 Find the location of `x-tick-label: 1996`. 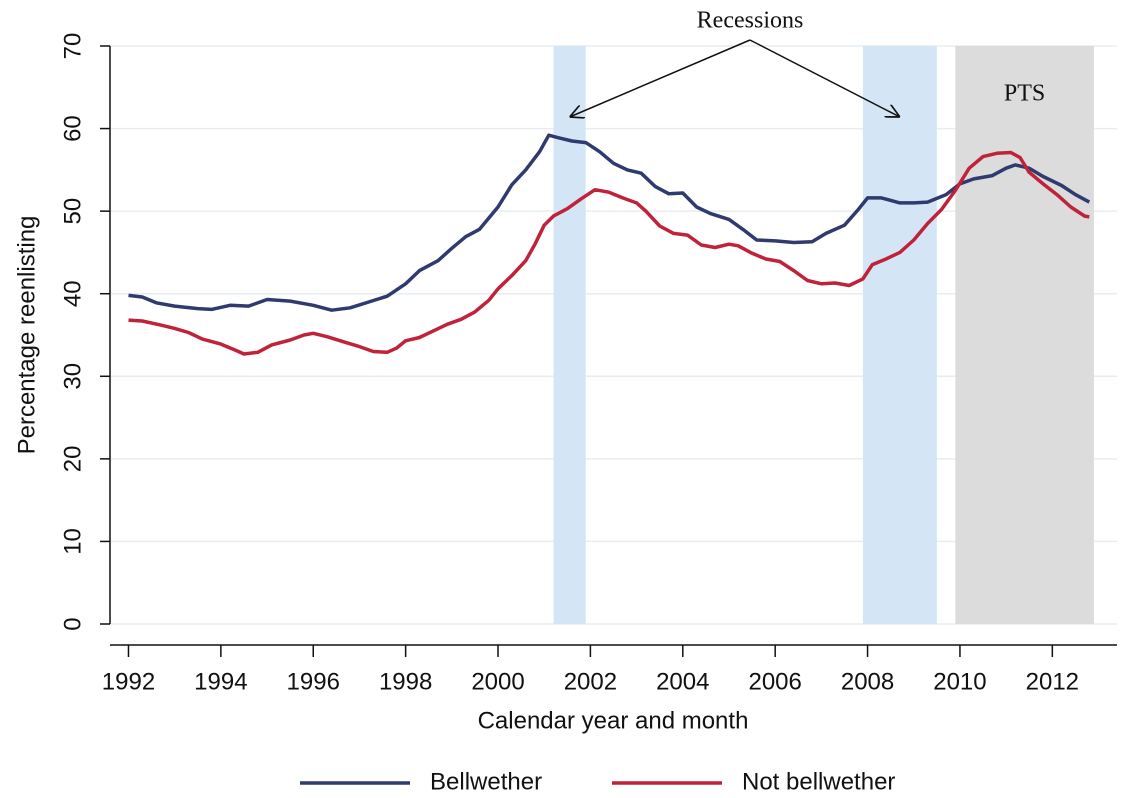

x-tick-label: 1996 is located at coordinates (313, 681).